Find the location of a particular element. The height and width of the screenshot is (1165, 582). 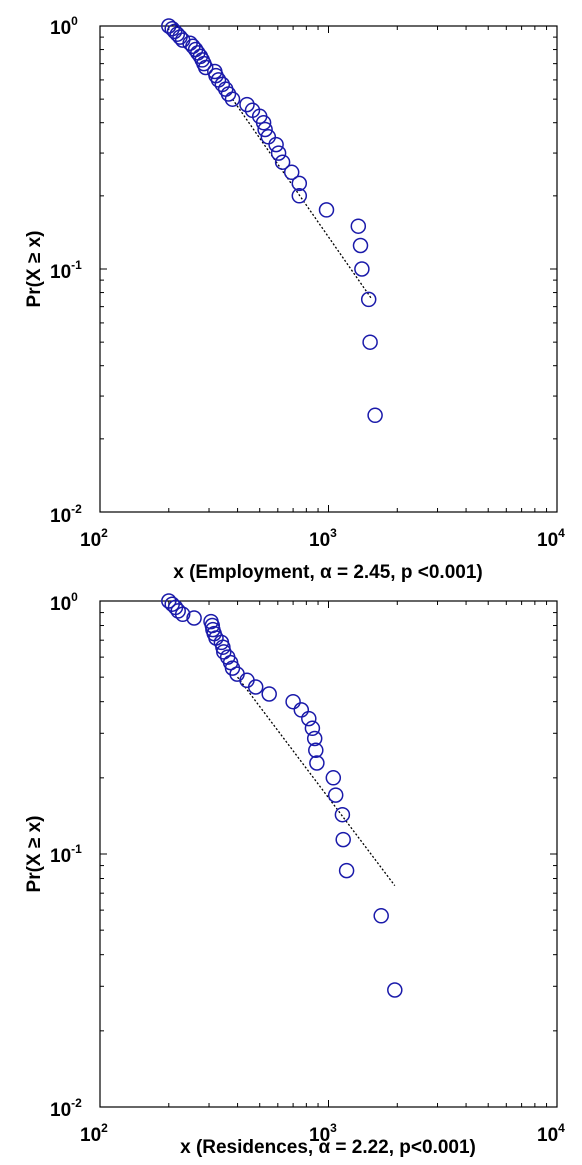

ytick-label-employment-1: 10⁻¹ is located at coordinates (66, 270).